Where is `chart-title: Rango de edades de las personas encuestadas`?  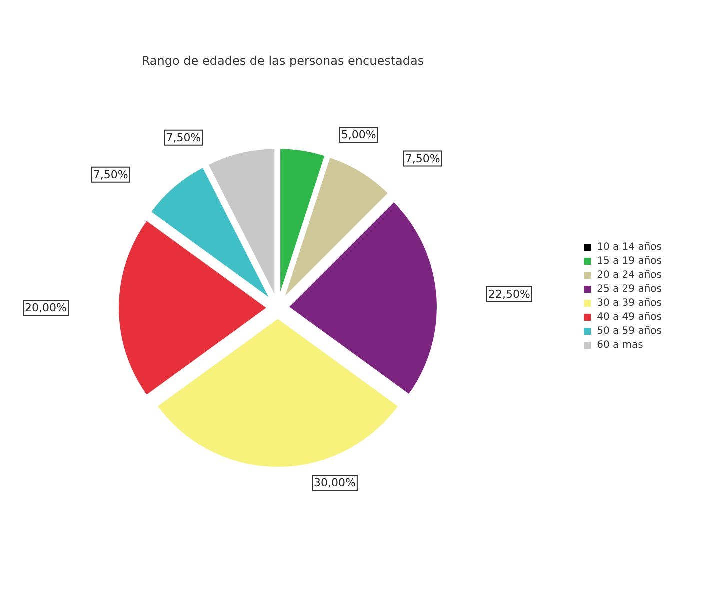
chart-title: Rango de edades de las personas encuestadas is located at coordinates (283, 61).